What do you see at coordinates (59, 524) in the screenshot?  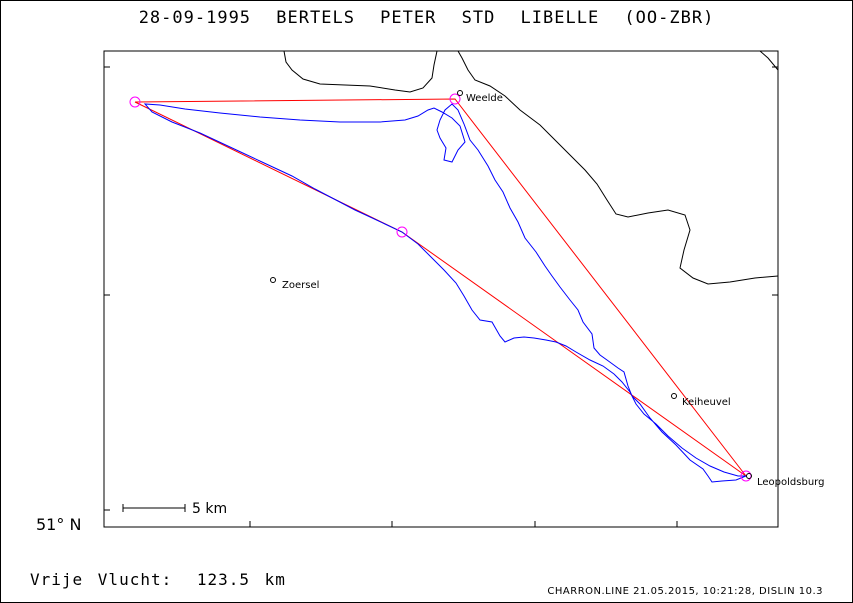 I see `latitude-label: 51° N` at bounding box center [59, 524].